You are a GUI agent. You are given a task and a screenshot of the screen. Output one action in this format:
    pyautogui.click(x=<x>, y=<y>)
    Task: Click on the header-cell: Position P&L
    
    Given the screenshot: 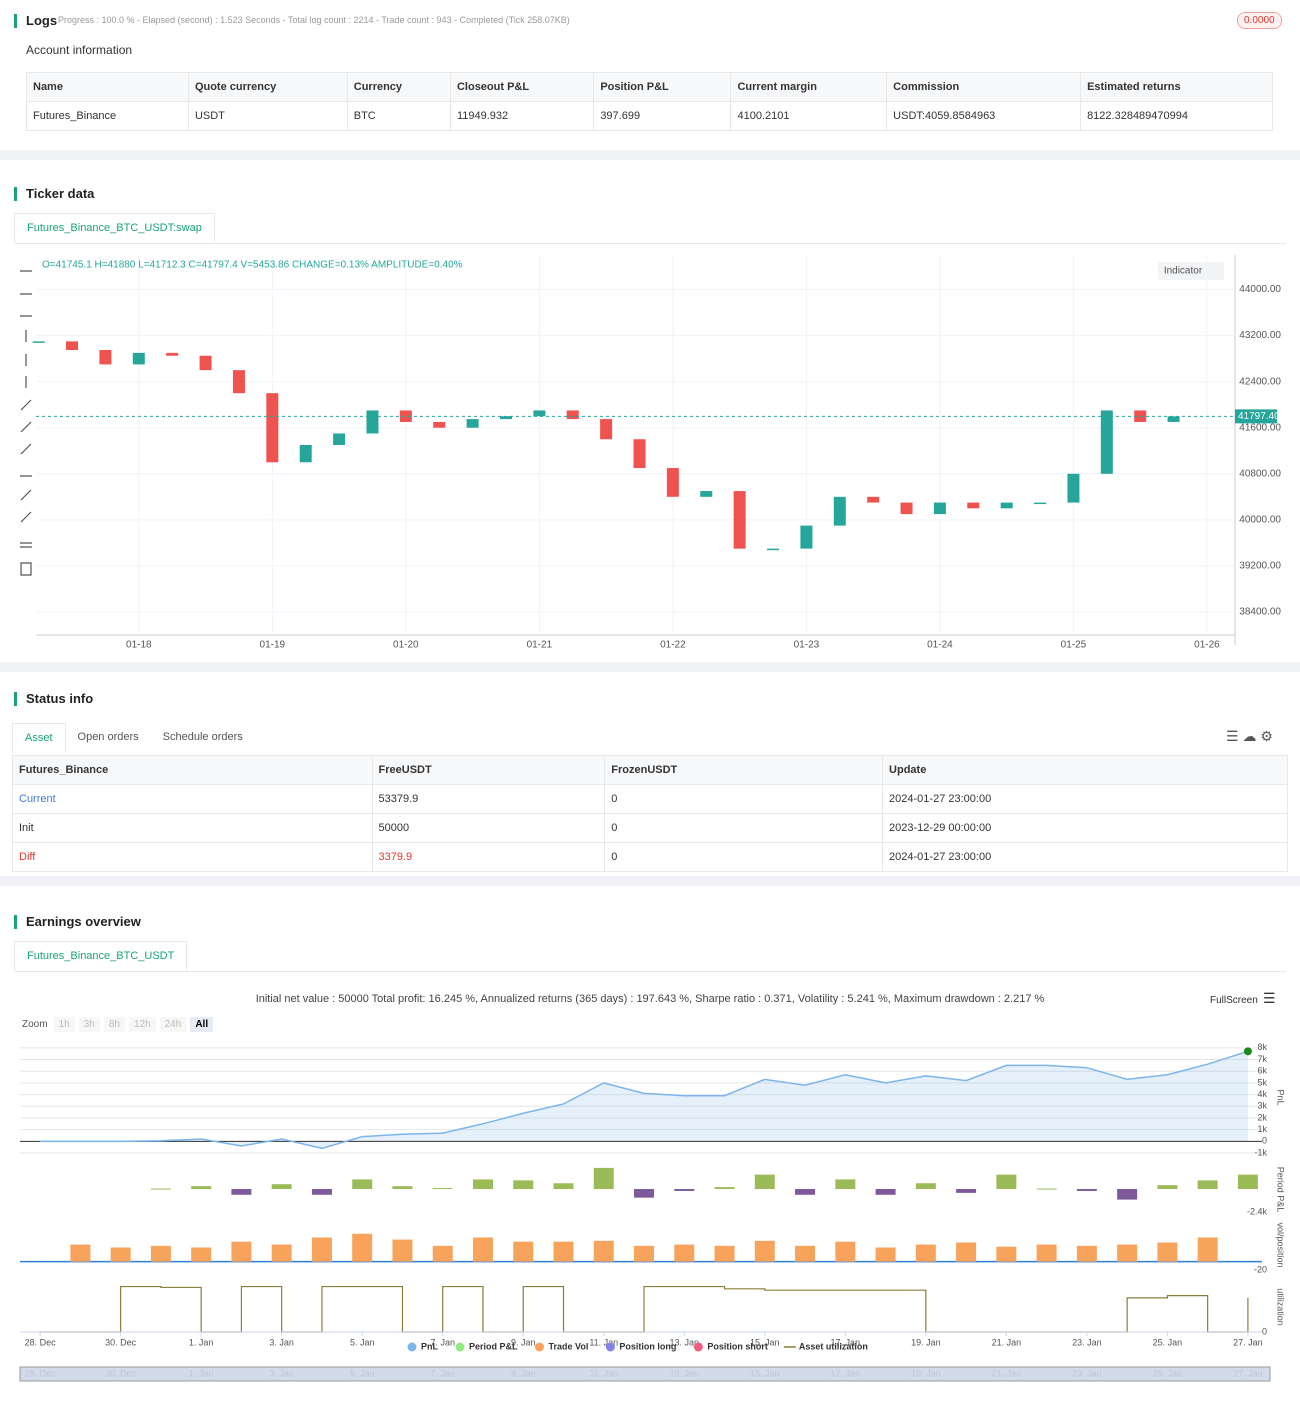 What is the action you would take?
    pyautogui.click(x=662, y=87)
    